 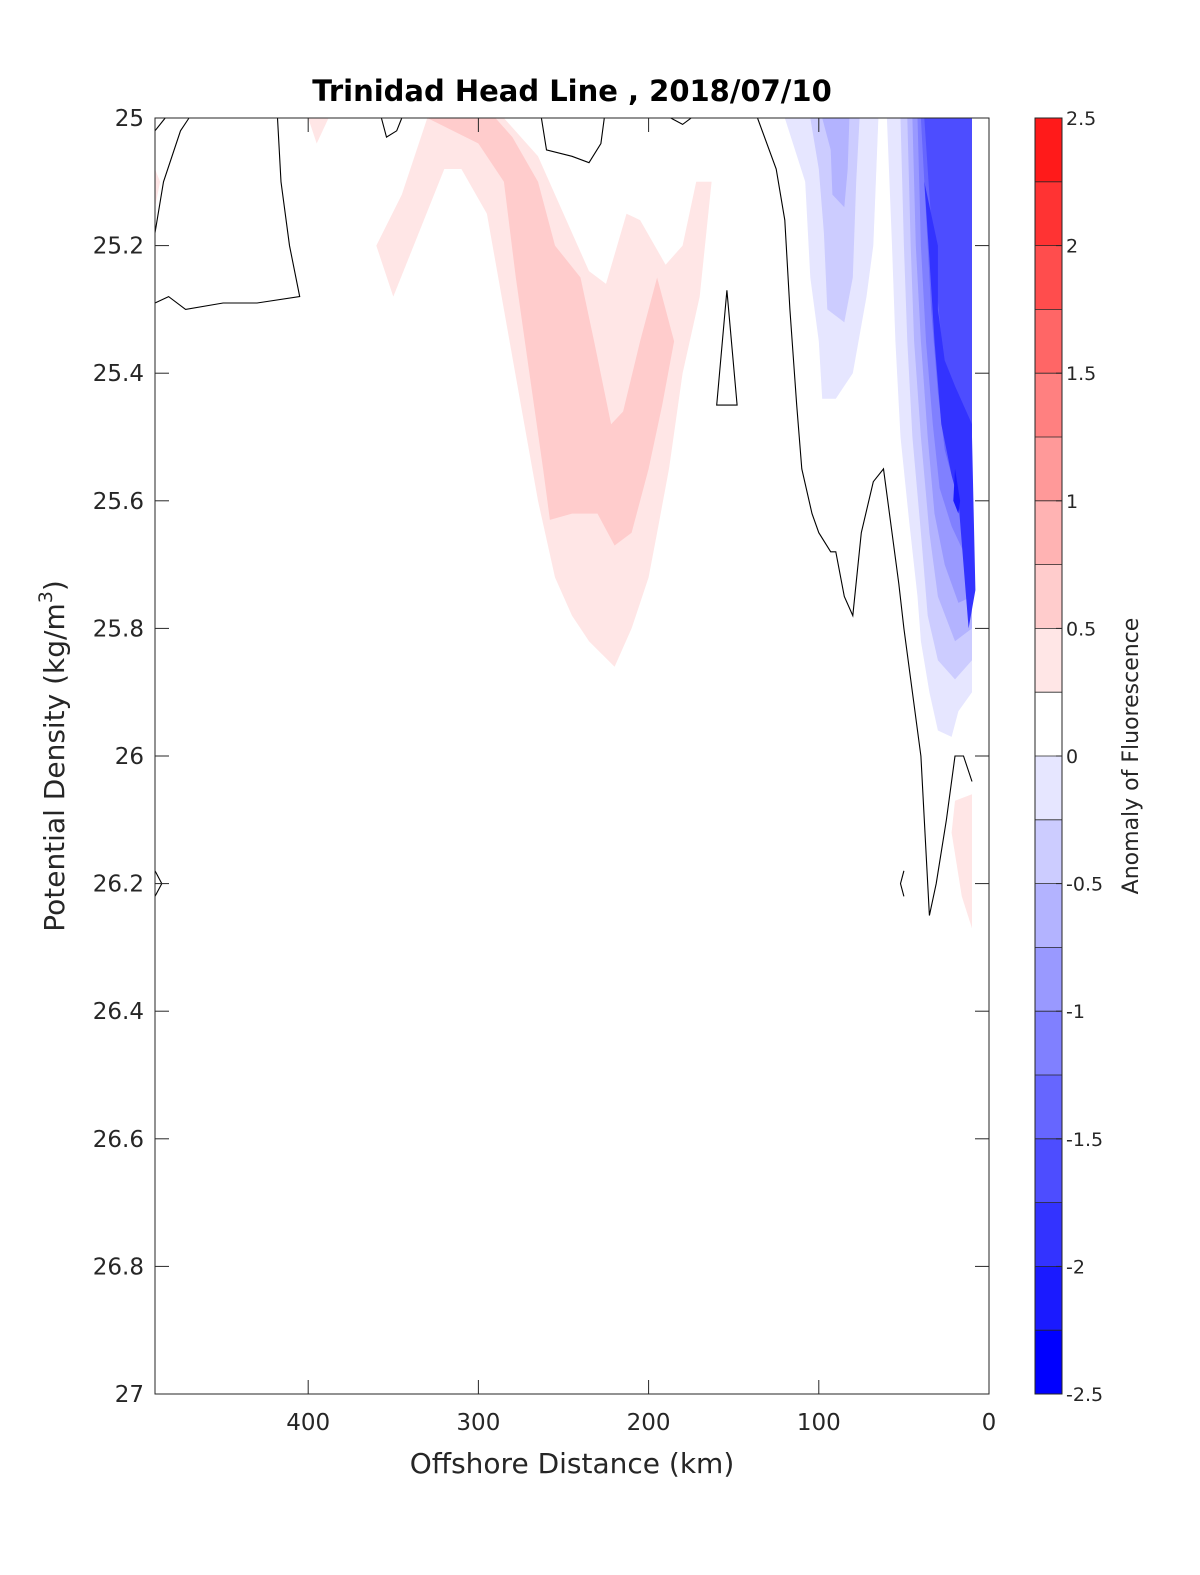 What do you see at coordinates (572, 1463) in the screenshot?
I see `x-axis-label: Offshore Distance (km)` at bounding box center [572, 1463].